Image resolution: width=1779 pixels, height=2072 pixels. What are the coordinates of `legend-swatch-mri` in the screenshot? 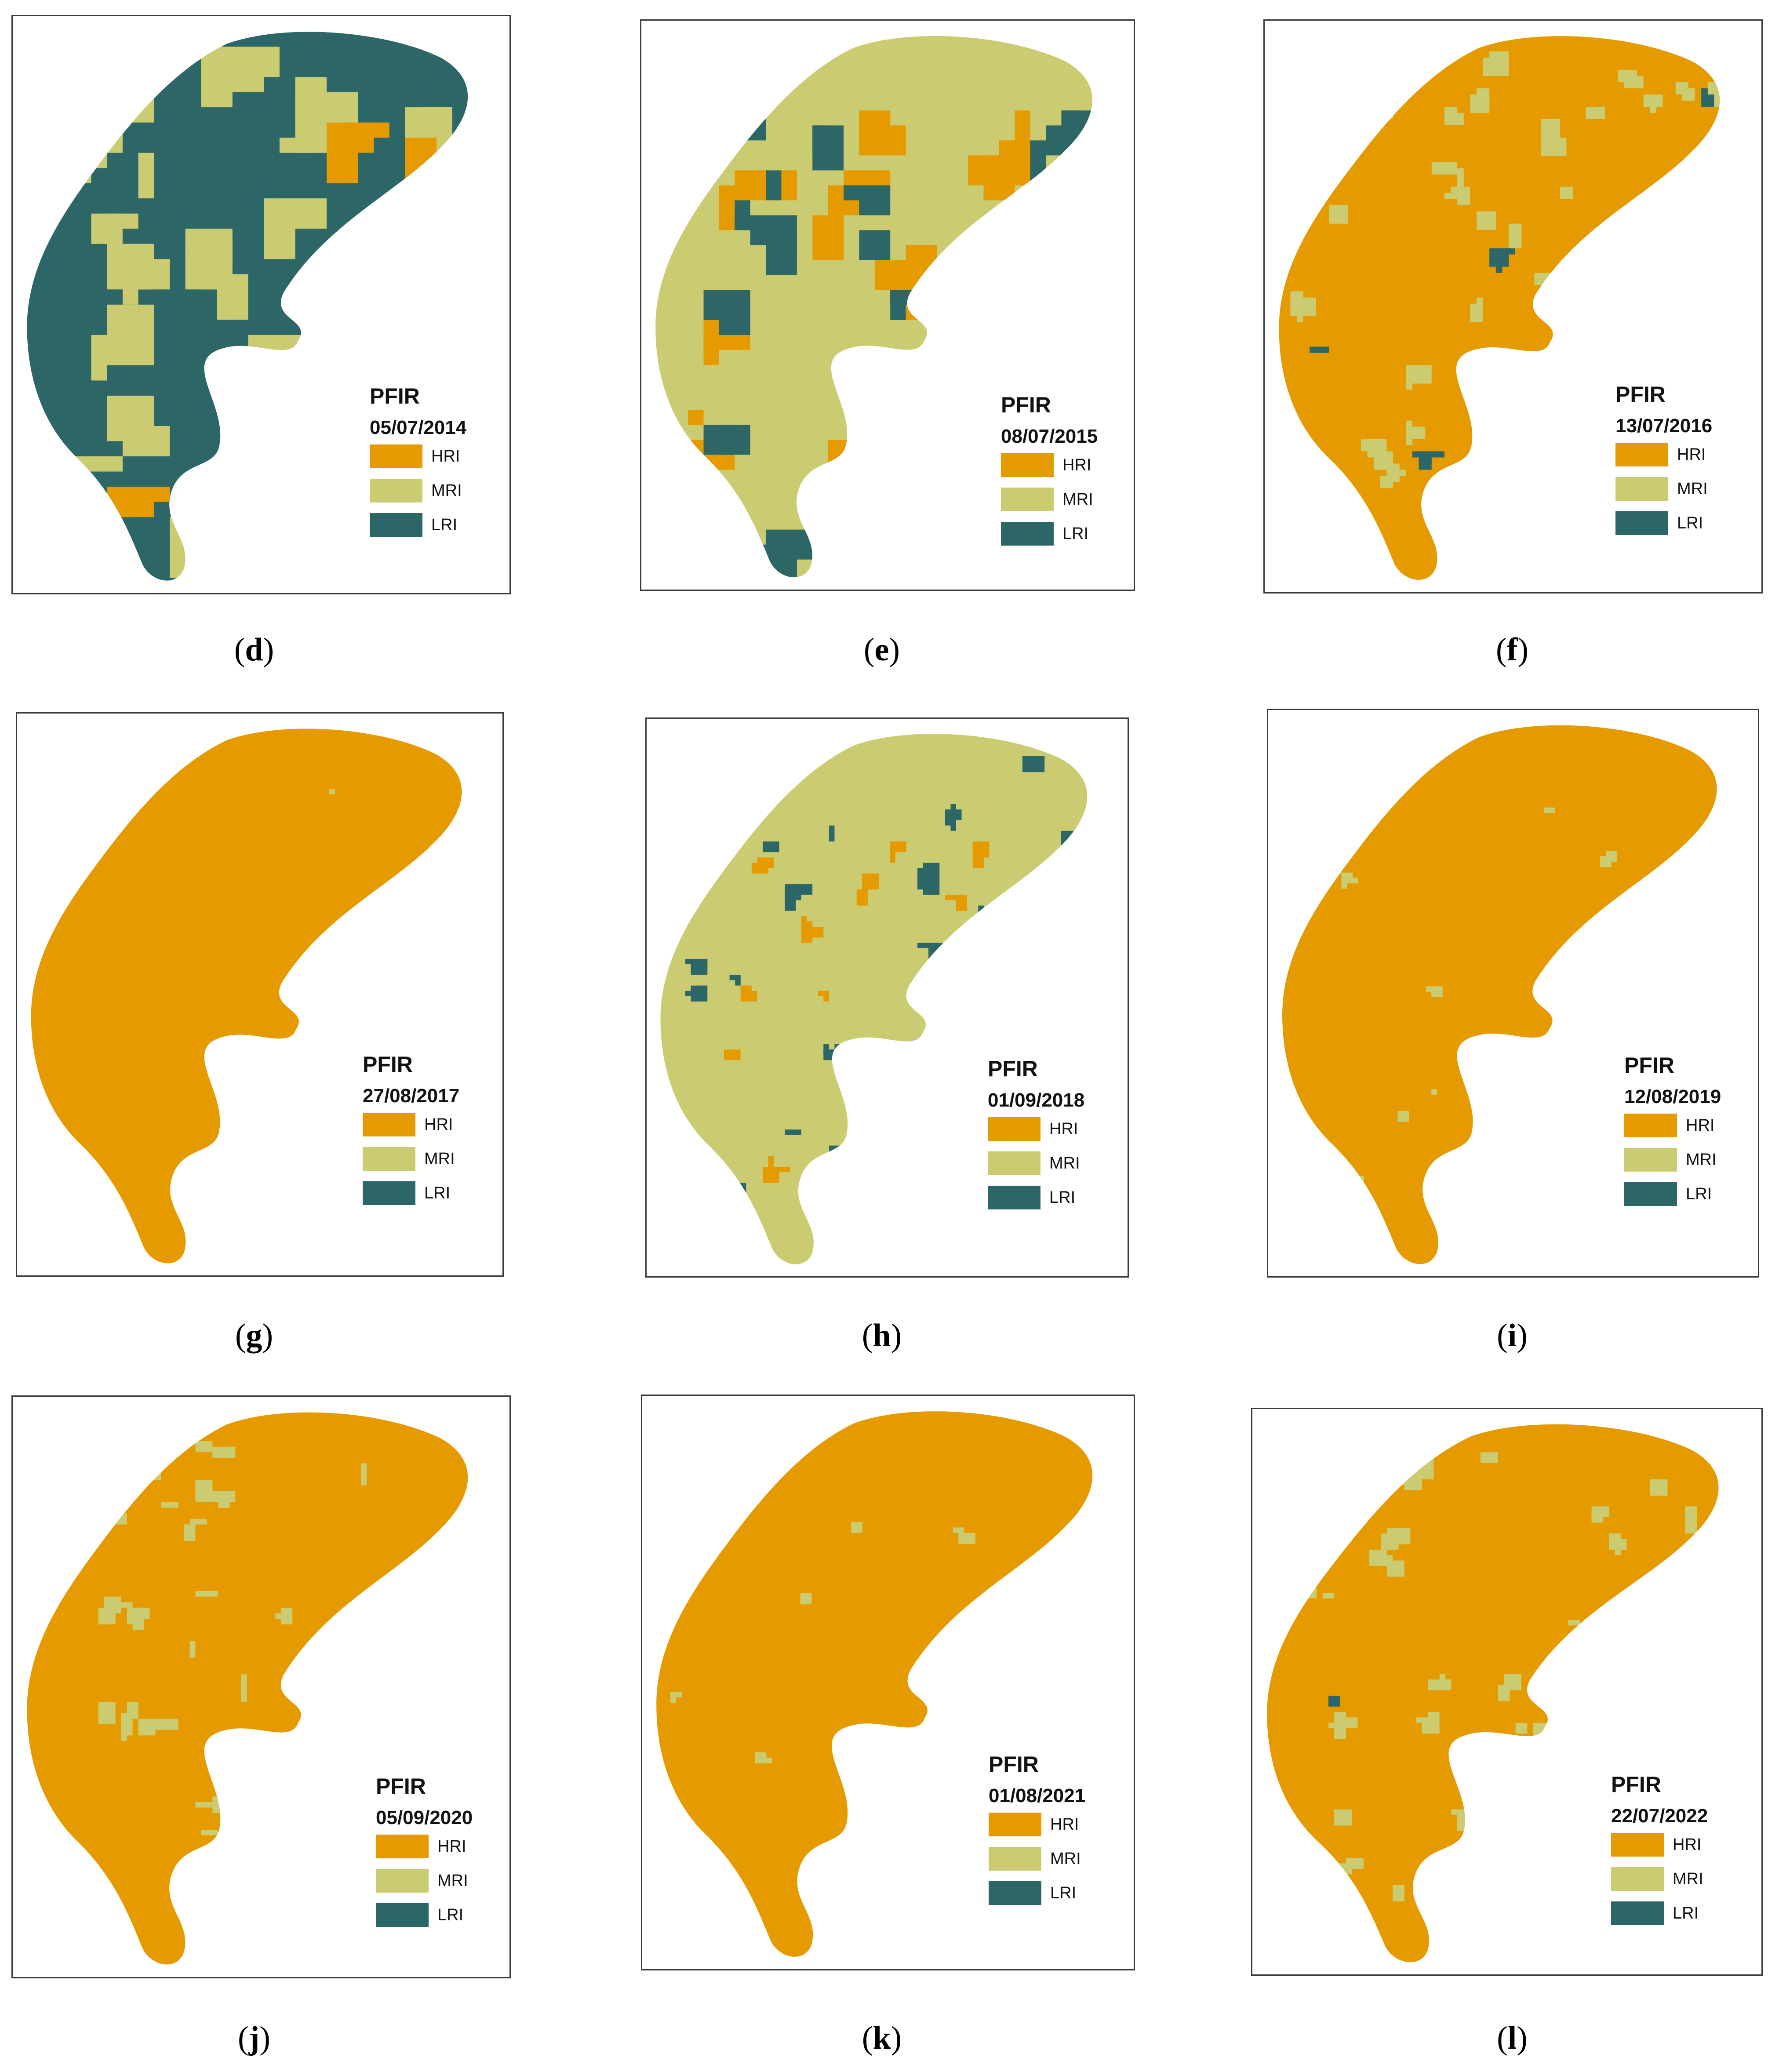 It's located at (1027, 499).